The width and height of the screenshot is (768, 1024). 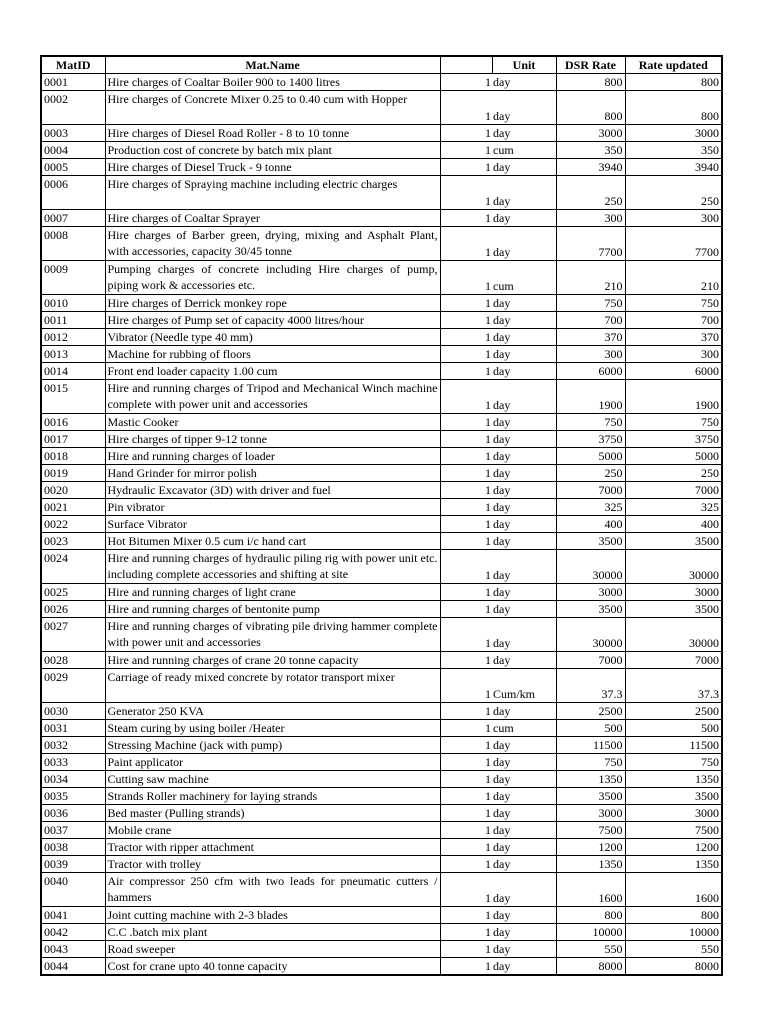 What do you see at coordinates (590, 728) in the screenshot?
I see `cell-dsr-rate: 500` at bounding box center [590, 728].